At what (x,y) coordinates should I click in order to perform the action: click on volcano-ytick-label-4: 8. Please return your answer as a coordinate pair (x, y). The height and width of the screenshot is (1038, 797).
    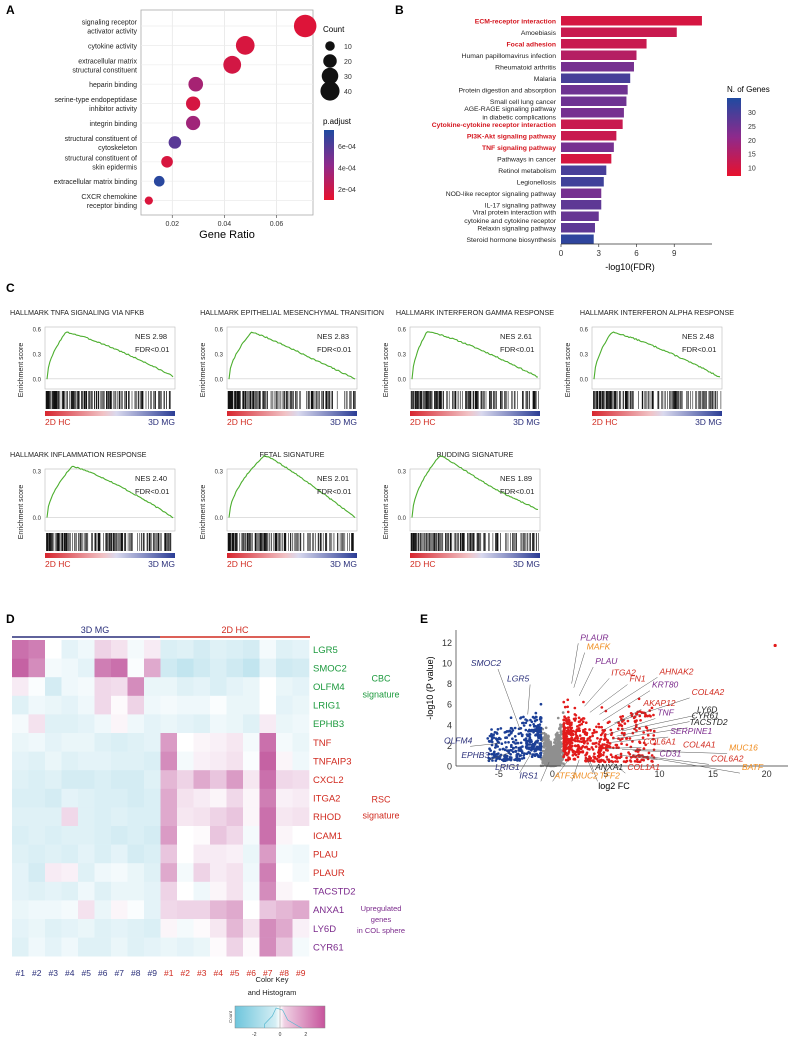
    Looking at the image, I should click on (449, 684).